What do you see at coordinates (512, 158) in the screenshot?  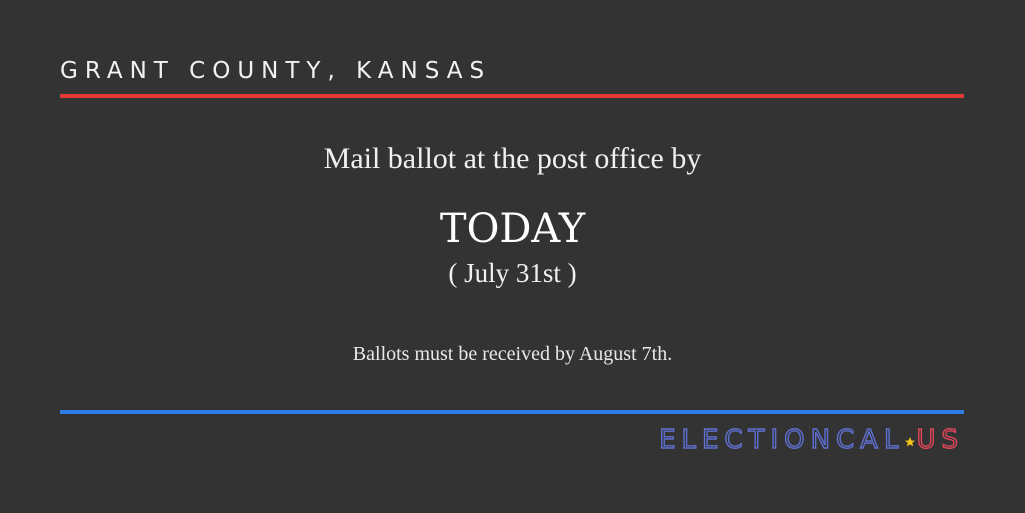 I see `lead-text: Mail ballot at the post office by` at bounding box center [512, 158].